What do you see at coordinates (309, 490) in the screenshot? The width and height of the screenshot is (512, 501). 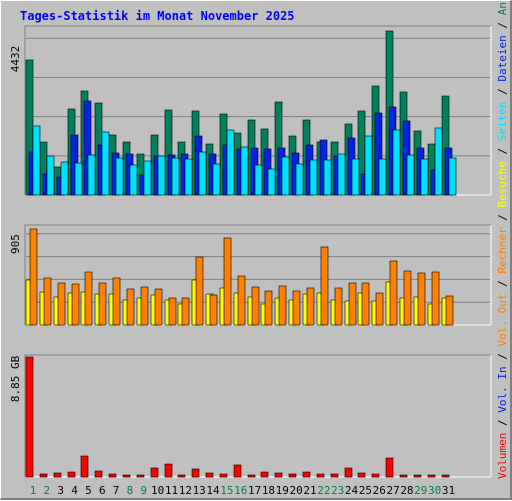 I see `day-label-21: 21` at bounding box center [309, 490].